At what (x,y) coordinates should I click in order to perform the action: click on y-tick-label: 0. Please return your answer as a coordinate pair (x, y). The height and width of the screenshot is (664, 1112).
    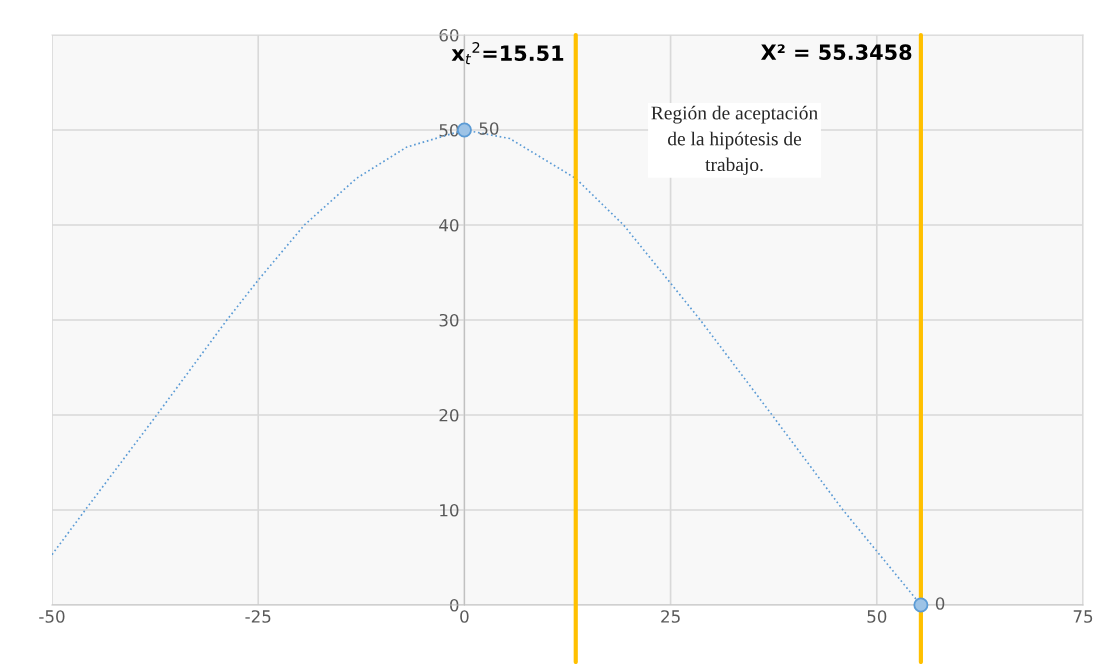
    Looking at the image, I should click on (454, 605).